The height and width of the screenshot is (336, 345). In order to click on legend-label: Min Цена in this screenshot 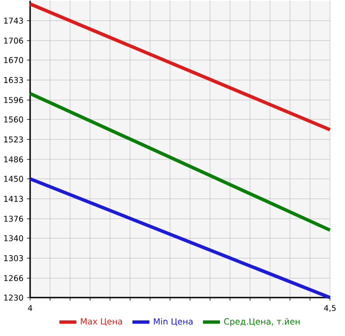, I will do `click(173, 322)`.